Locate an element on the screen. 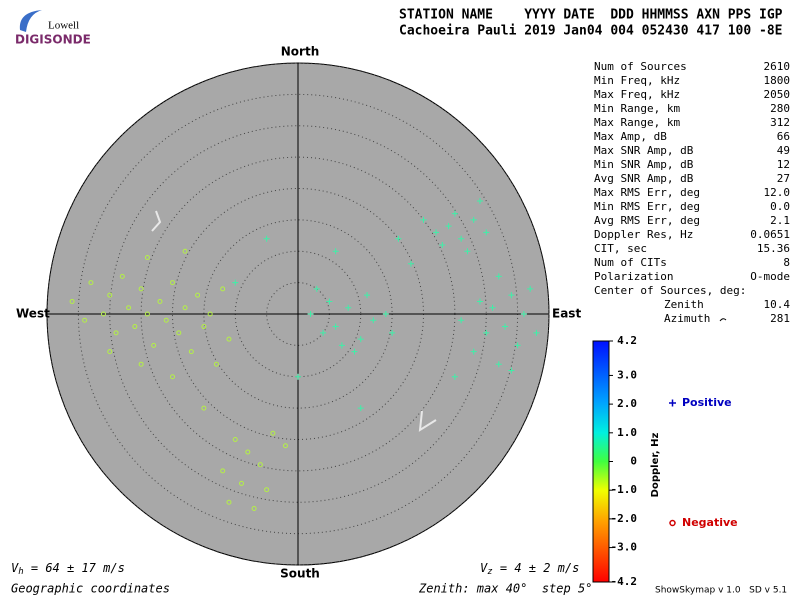 This screenshot has width=800, height=600. stats-label: Num of CITs is located at coordinates (630, 262).